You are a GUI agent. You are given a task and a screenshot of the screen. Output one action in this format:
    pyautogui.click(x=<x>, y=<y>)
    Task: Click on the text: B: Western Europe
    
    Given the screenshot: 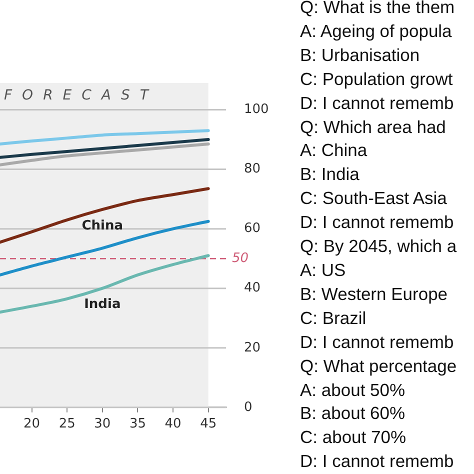 What is the action you would take?
    pyautogui.click(x=374, y=294)
    